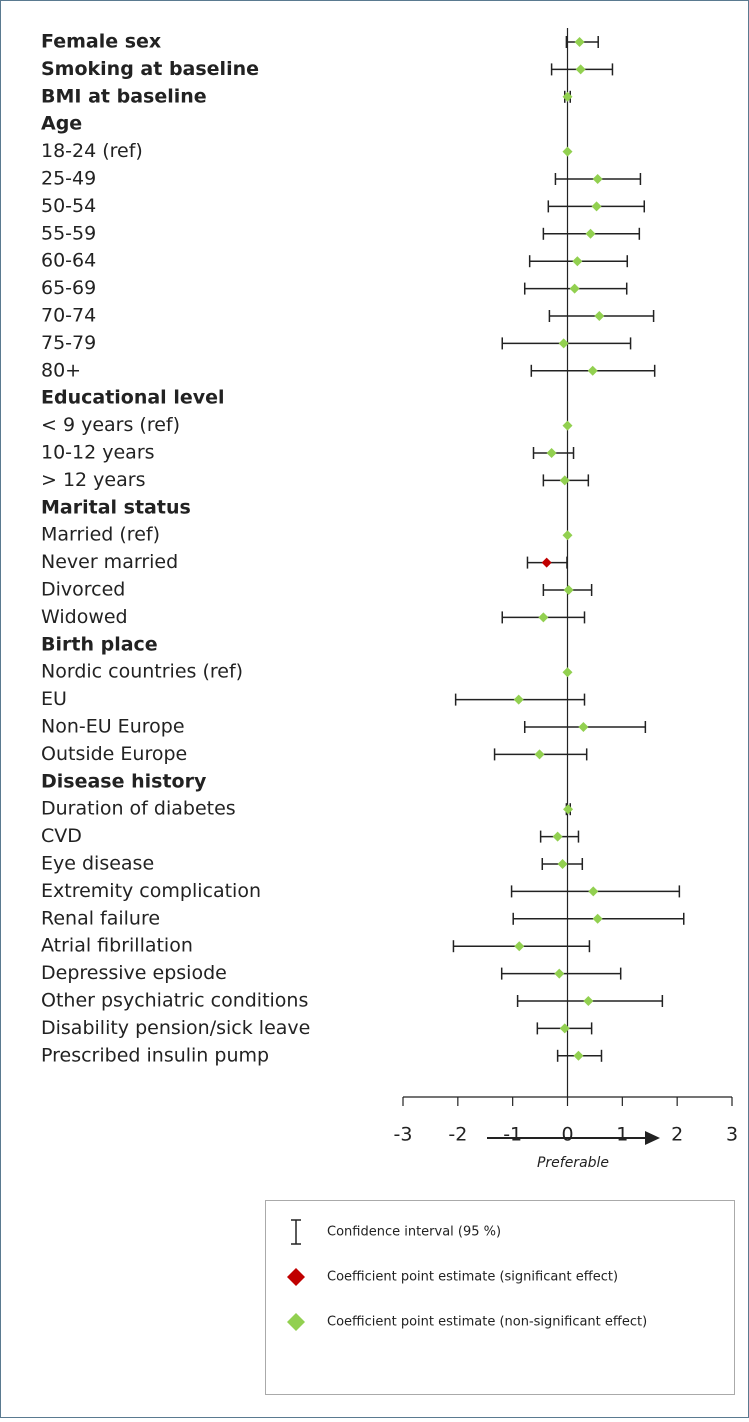 The width and height of the screenshot is (749, 1422). I want to click on row-label: Nordic countries (ref), so click(142, 672).